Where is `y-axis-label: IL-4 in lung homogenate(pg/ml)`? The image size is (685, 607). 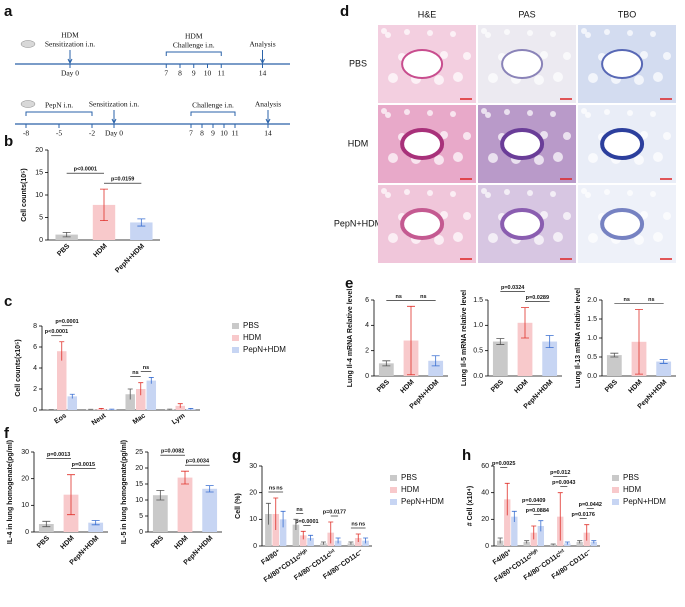 y-axis-label: IL-4 in lung homogenate(pg/ml) is located at coordinates (10, 492).